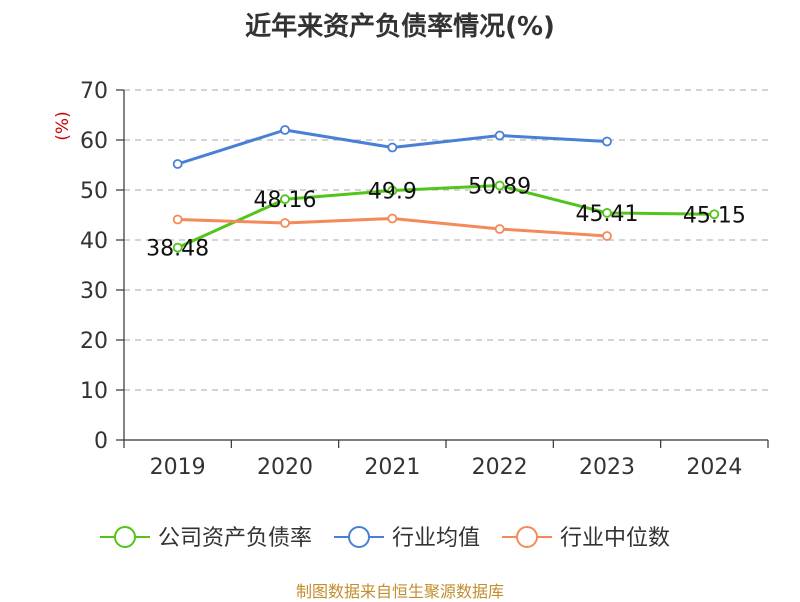  What do you see at coordinates (385, 538) in the screenshot?
I see `legend: 公司资产负债率 行业均值 行业中位数` at bounding box center [385, 538].